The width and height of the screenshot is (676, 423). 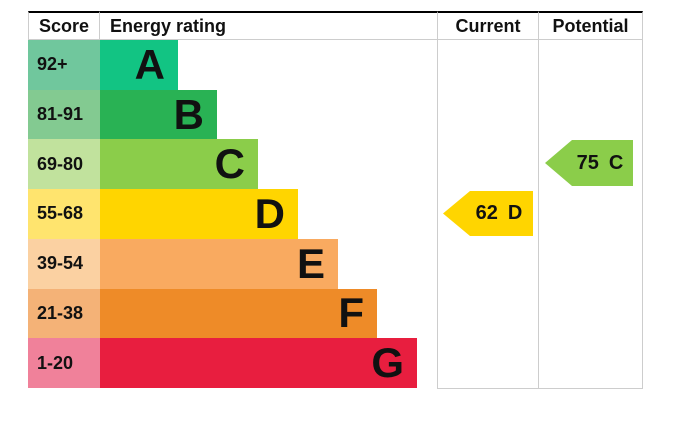 I want to click on grade-letter-g: G, so click(x=387, y=363).